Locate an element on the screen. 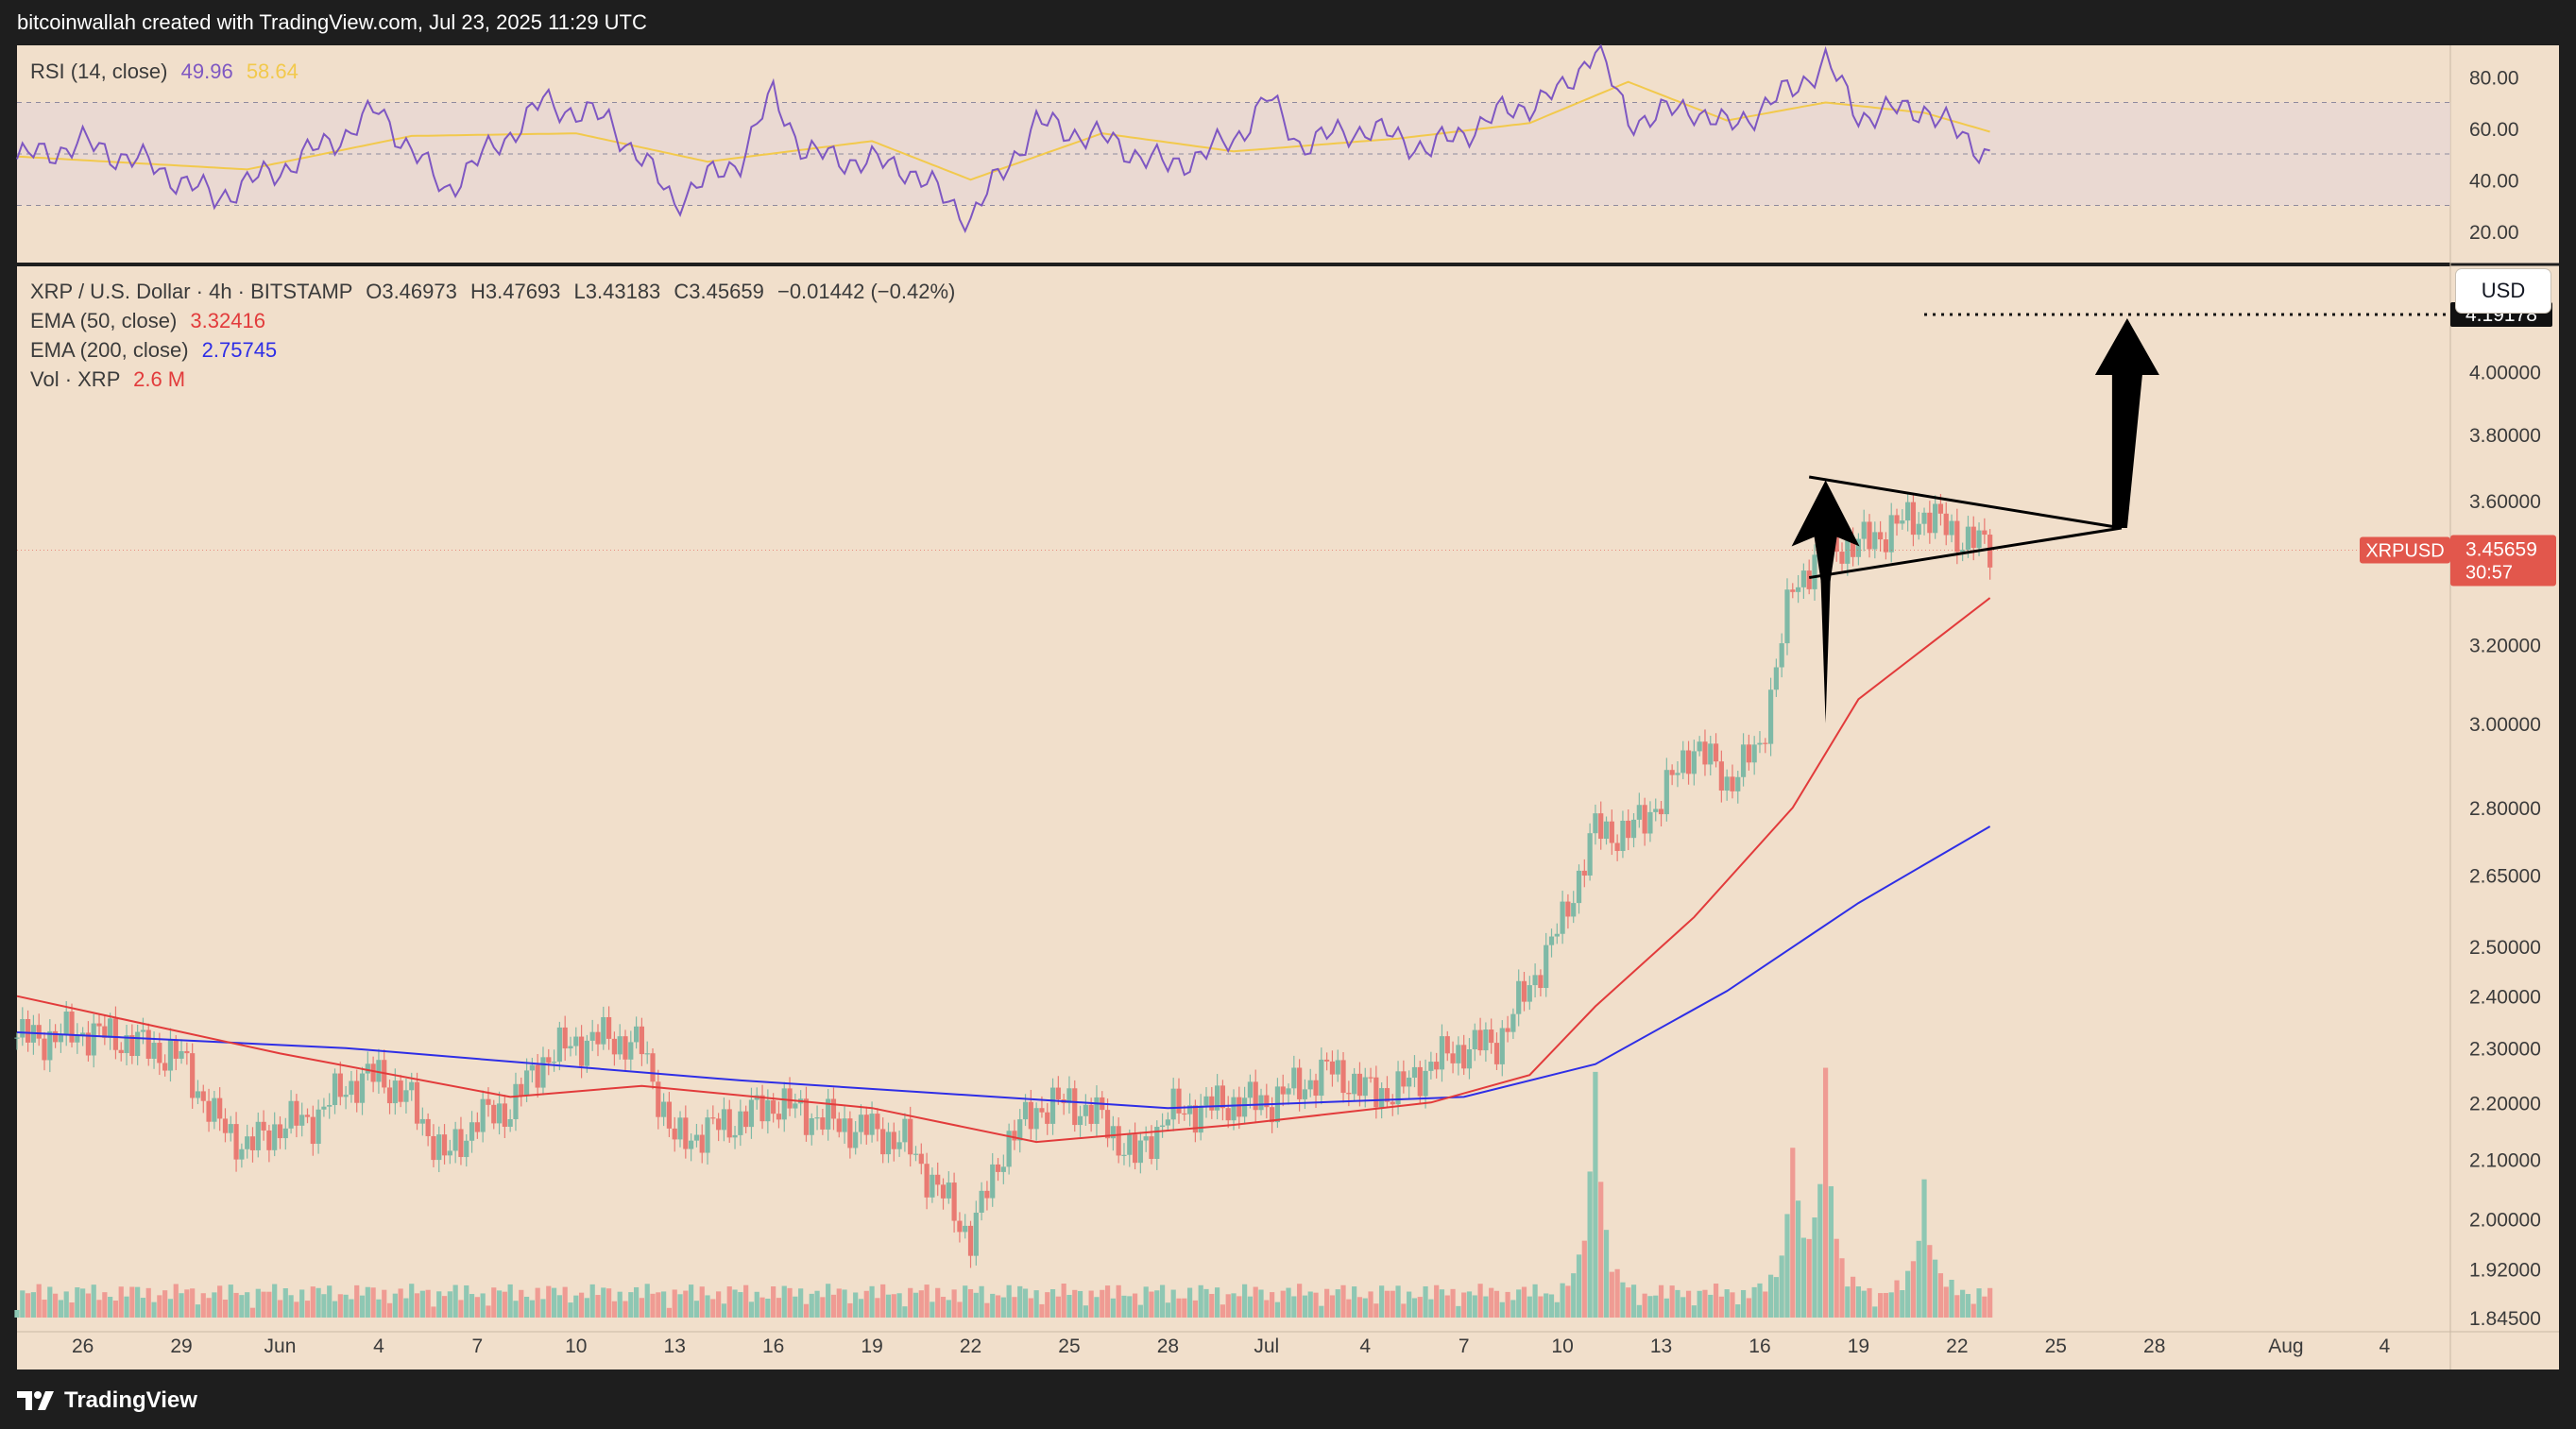  time-tick-label: Jul is located at coordinates (1267, 1346).